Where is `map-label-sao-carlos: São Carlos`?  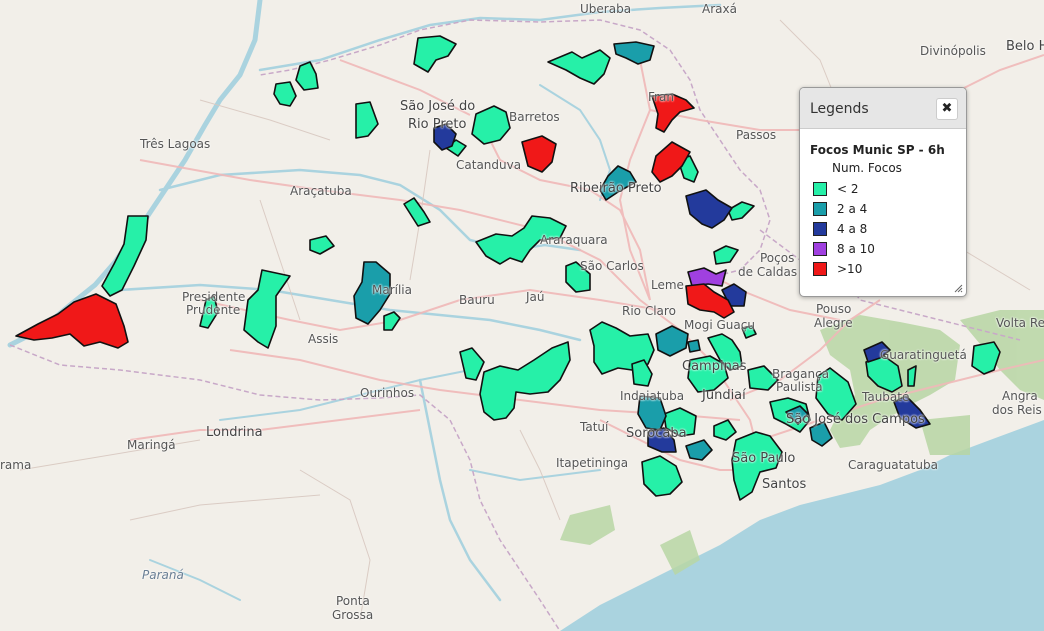 map-label-sao-carlos: São Carlos is located at coordinates (612, 266).